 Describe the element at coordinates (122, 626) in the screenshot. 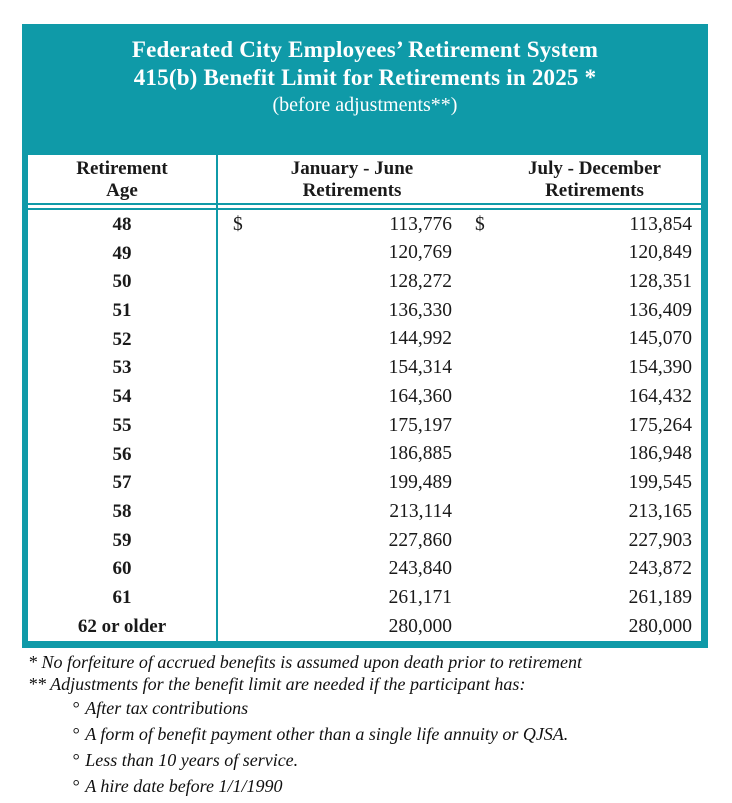

I see `age-cell: 62 or older` at that location.